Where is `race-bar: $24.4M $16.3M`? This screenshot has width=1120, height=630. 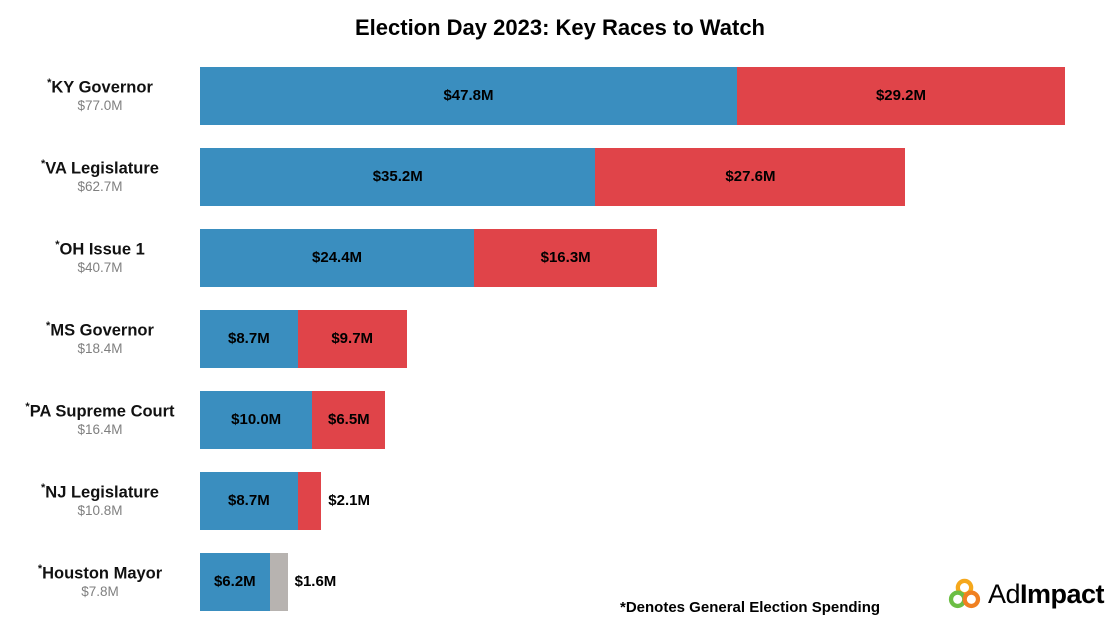 race-bar: $24.4M $16.3M is located at coordinates (632, 257).